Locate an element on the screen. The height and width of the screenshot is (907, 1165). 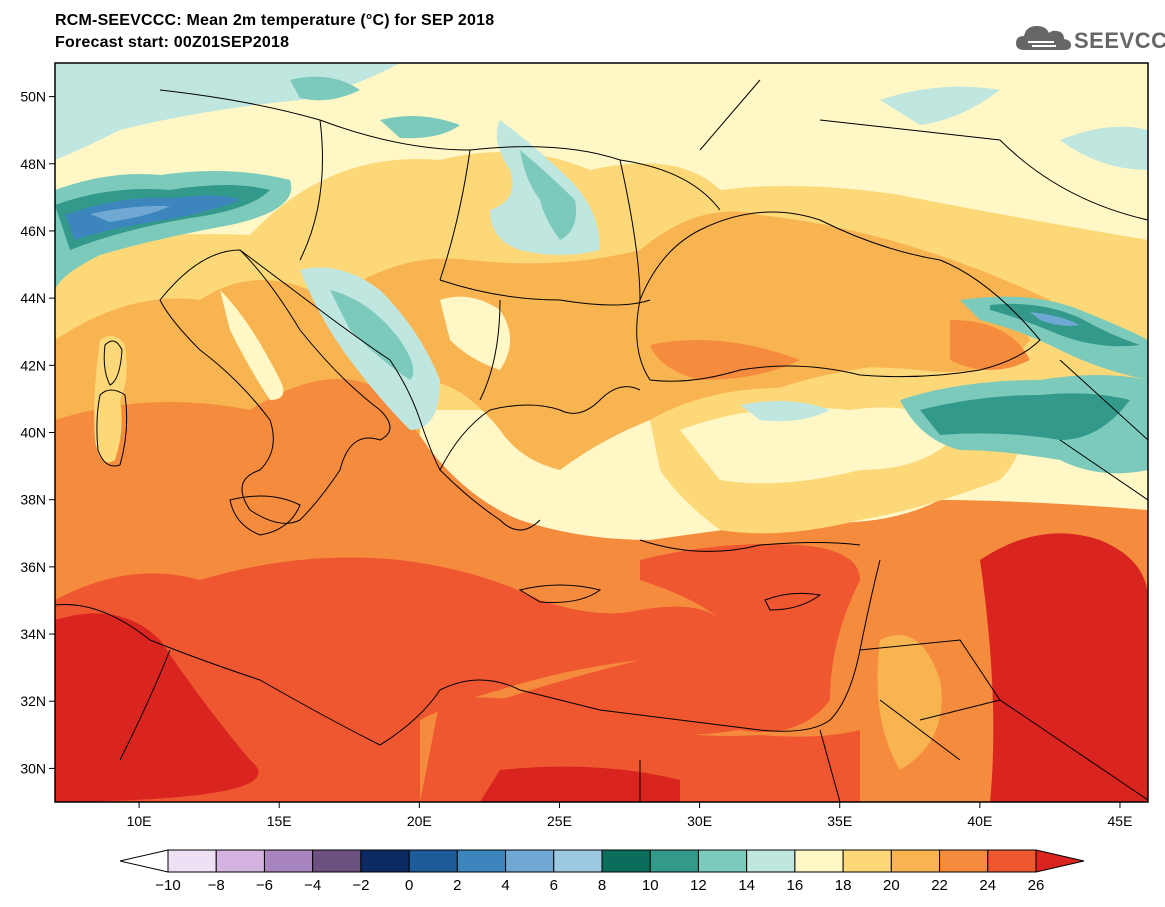
longitude-axis: 10E 15E 20E 25E 30E 35E 40E 45E is located at coordinates (630, 815).